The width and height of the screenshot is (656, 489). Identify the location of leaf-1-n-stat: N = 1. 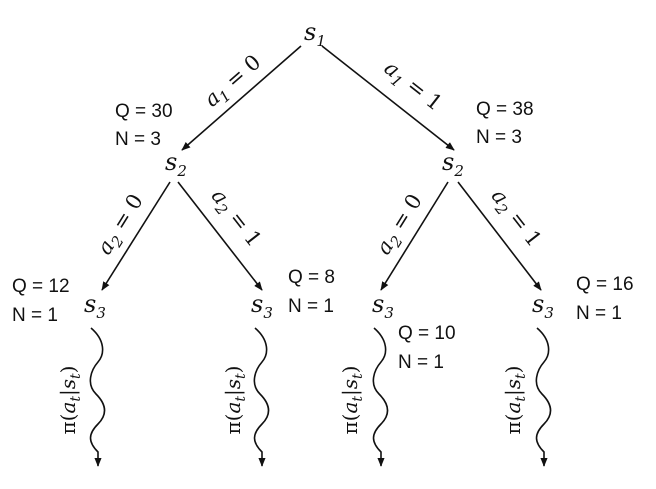
(35, 315).